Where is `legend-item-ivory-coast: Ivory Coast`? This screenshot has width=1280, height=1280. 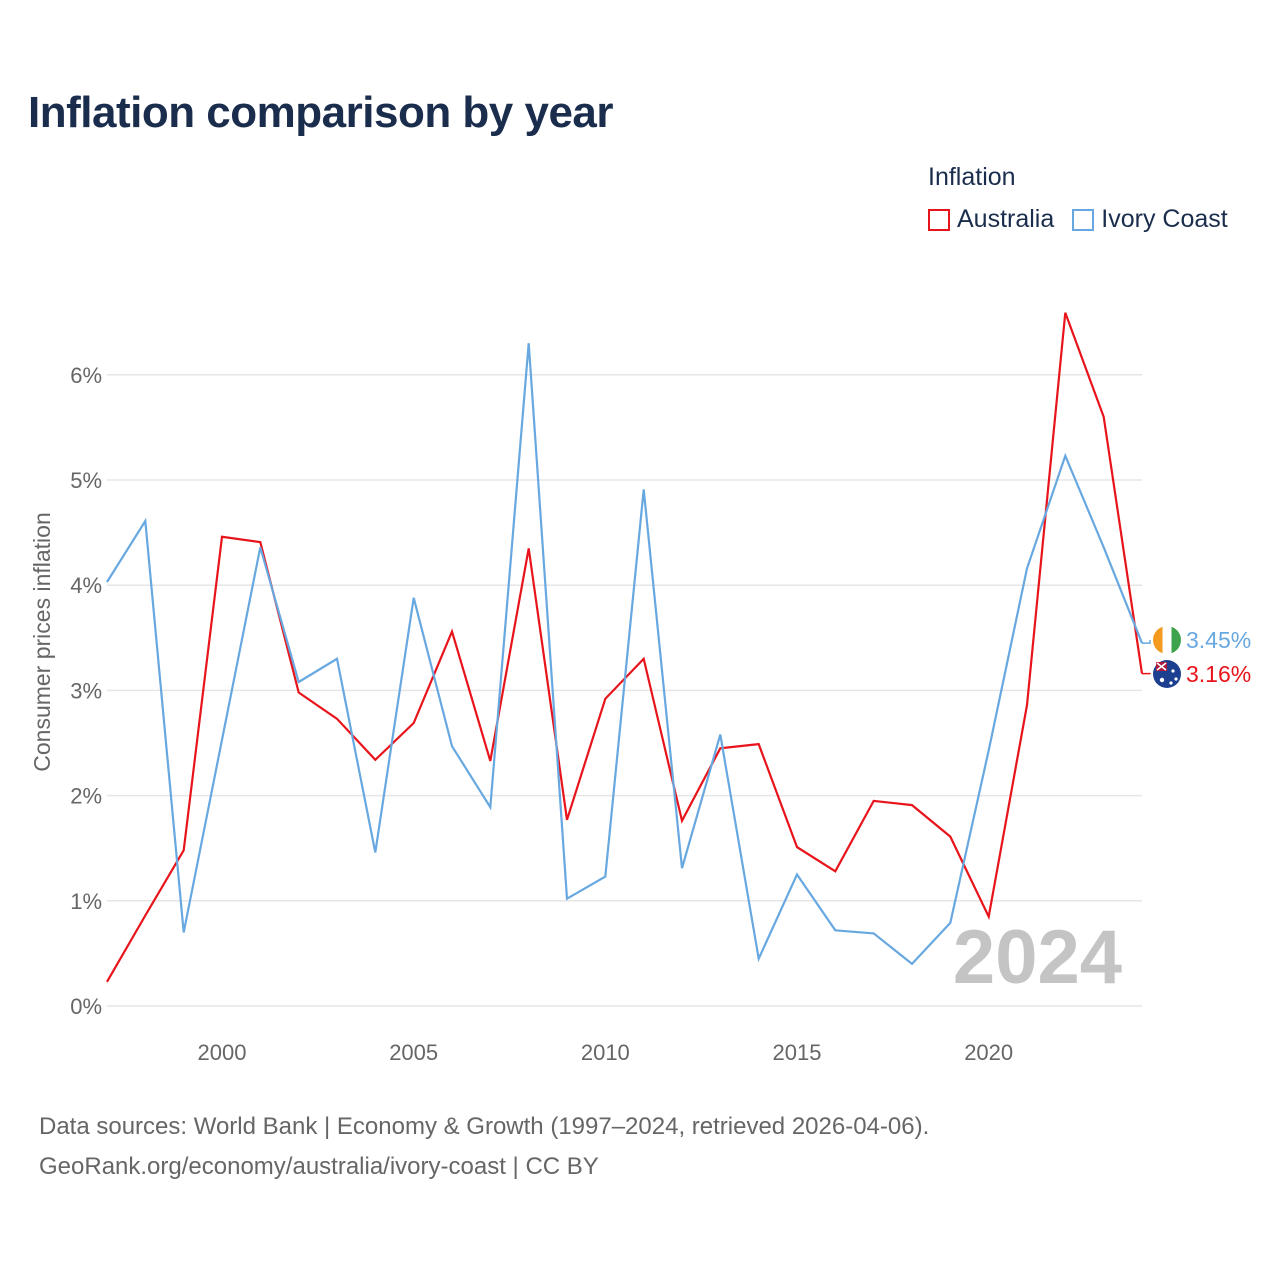
legend-item-ivory-coast: Ivory Coast is located at coordinates (1150, 219).